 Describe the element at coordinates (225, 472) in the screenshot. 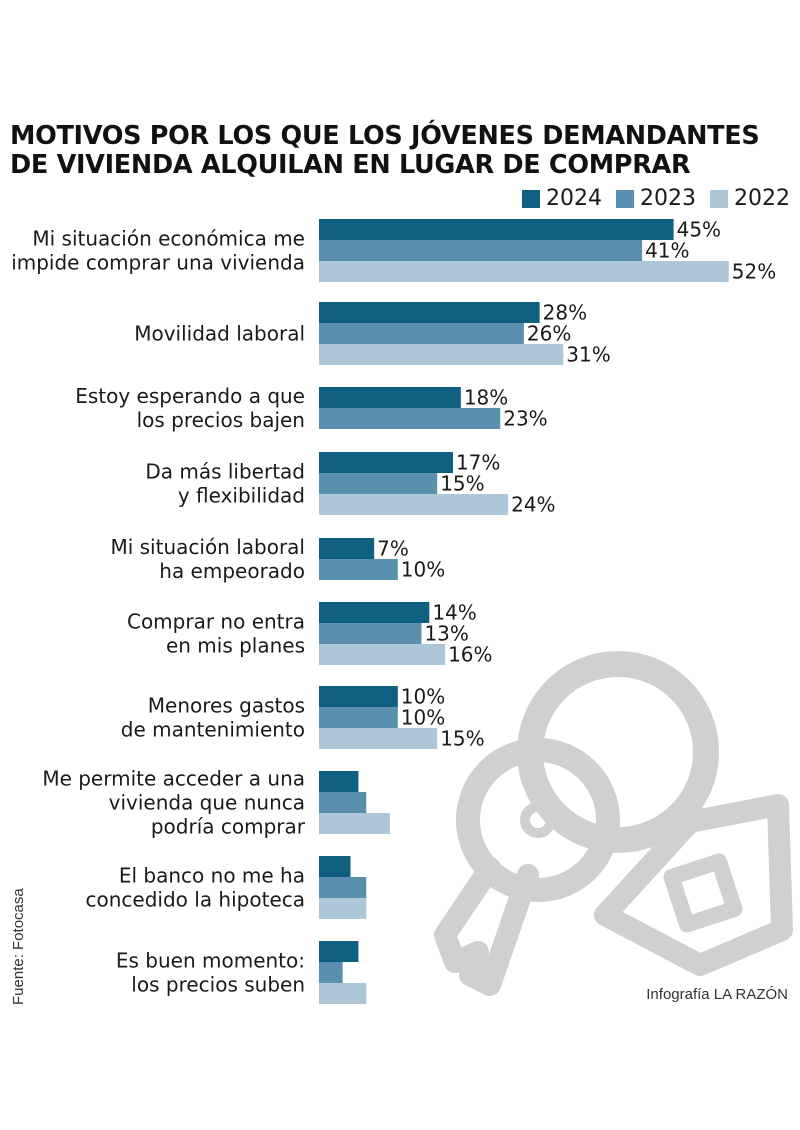

I see `category-label-da-mas-libertad-line-1: Da más libertad` at that location.